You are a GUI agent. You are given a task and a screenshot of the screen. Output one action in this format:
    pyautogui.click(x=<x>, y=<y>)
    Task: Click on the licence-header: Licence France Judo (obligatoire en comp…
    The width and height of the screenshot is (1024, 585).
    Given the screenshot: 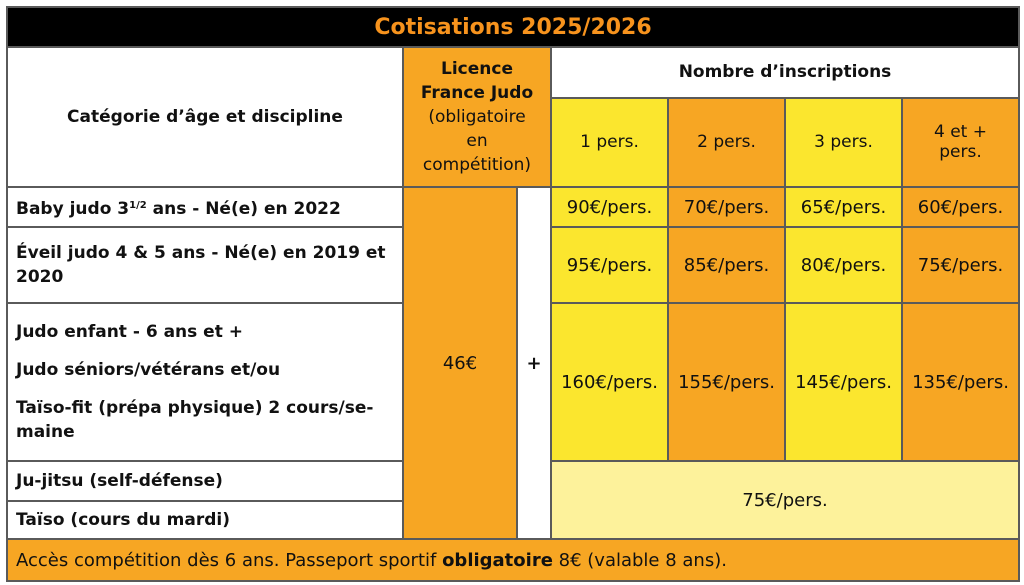 What is the action you would take?
    pyautogui.click(x=477, y=117)
    